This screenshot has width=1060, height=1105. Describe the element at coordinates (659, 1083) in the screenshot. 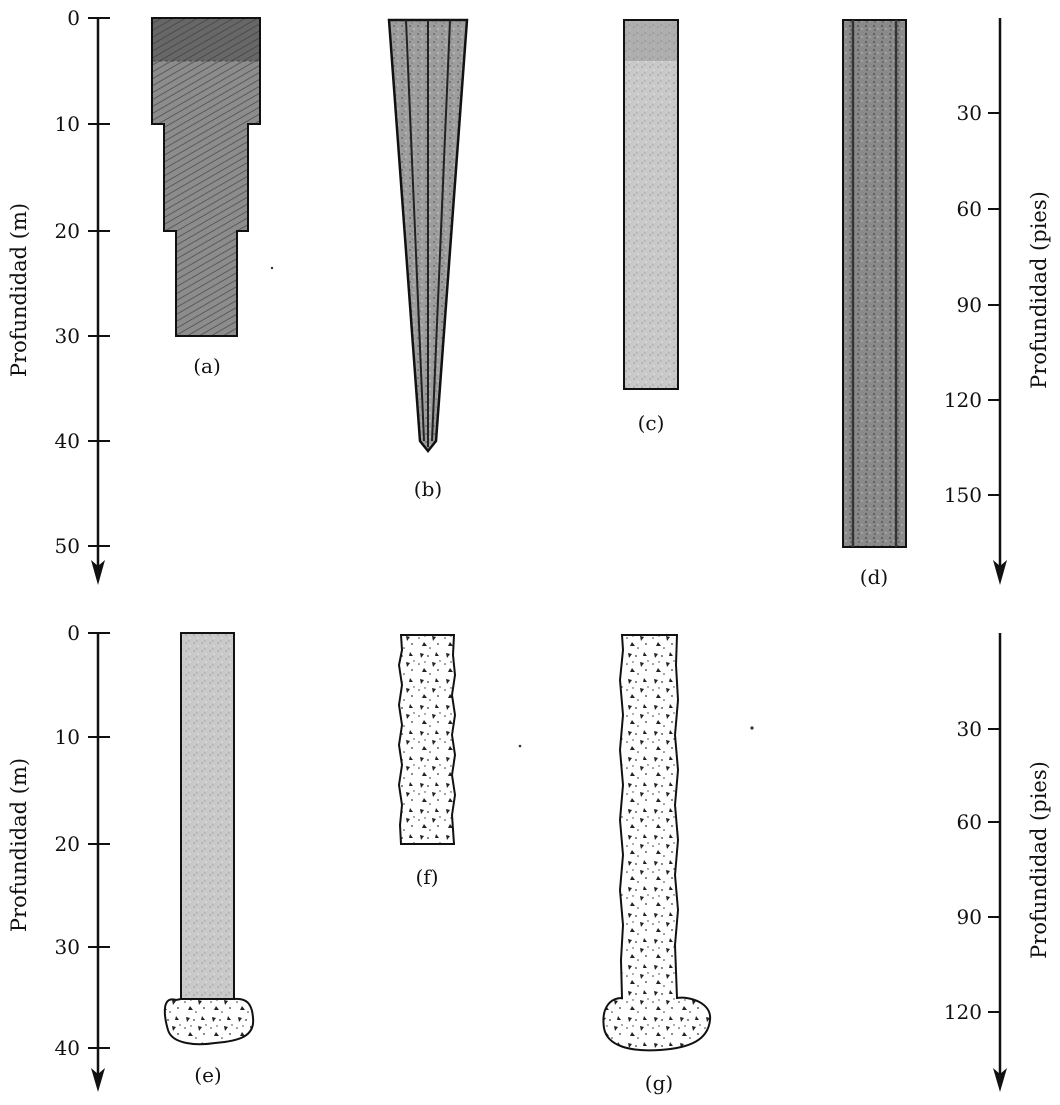

I see `pile-label: (g)` at that location.